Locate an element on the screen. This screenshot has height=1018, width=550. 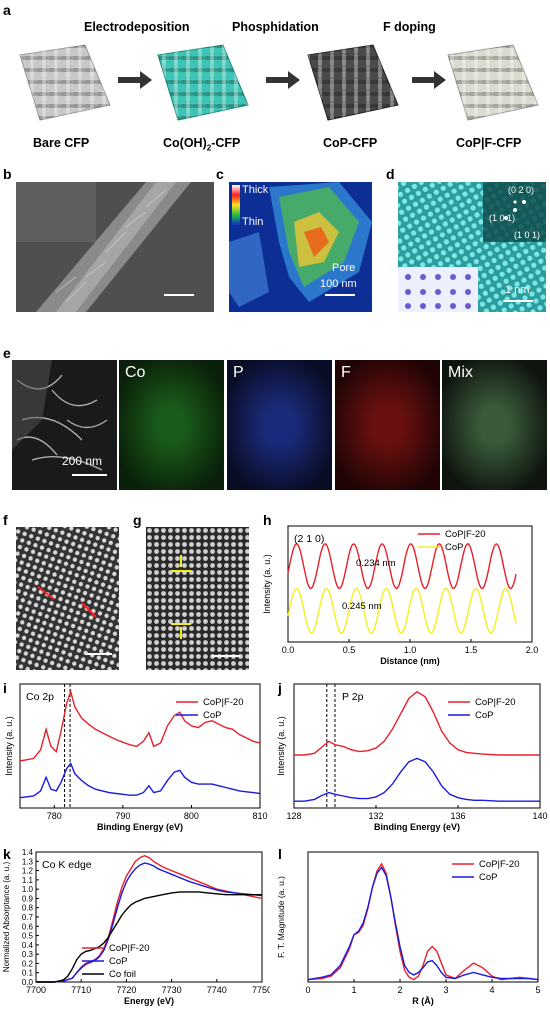
panel-label-f: f is located at coordinates (5, 520).